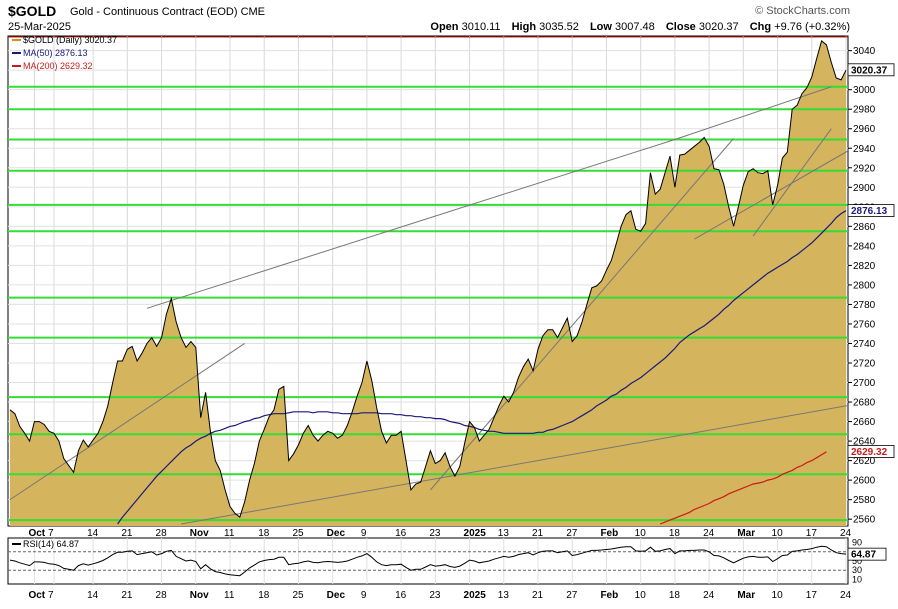  Describe the element at coordinates (524, 27) in the screenshot. I see `high-label: High` at that location.